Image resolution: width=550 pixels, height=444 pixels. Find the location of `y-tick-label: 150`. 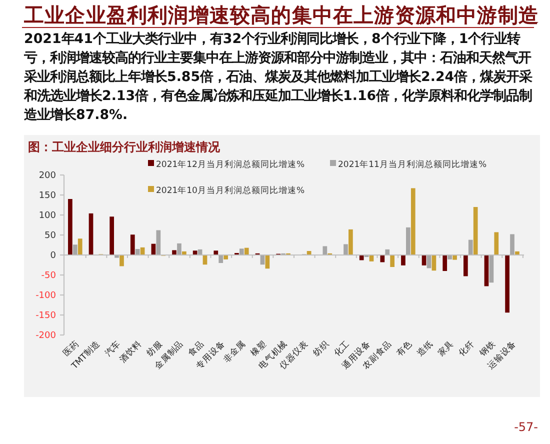

y-tick-label: 150 is located at coordinates (47, 196).